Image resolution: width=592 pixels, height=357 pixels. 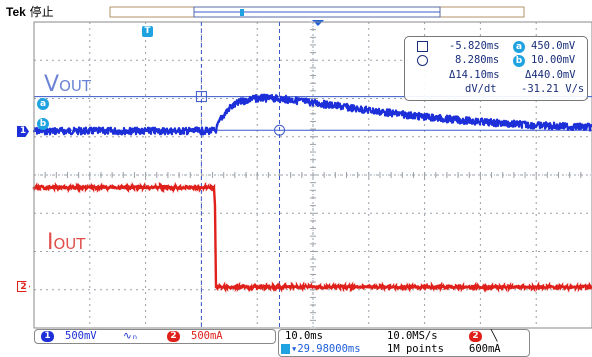 I want to click on cursor-a-value: 450.0mV, so click(x=553, y=46).